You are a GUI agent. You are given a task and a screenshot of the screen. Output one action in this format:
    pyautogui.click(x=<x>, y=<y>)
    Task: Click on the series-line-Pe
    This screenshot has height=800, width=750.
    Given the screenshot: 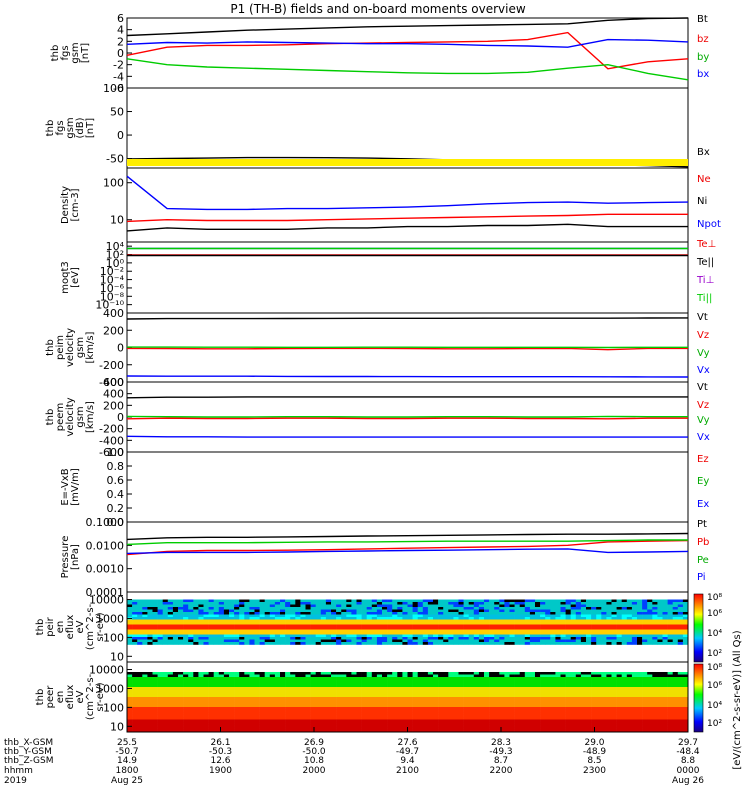 What is the action you would take?
    pyautogui.click(x=407, y=542)
    